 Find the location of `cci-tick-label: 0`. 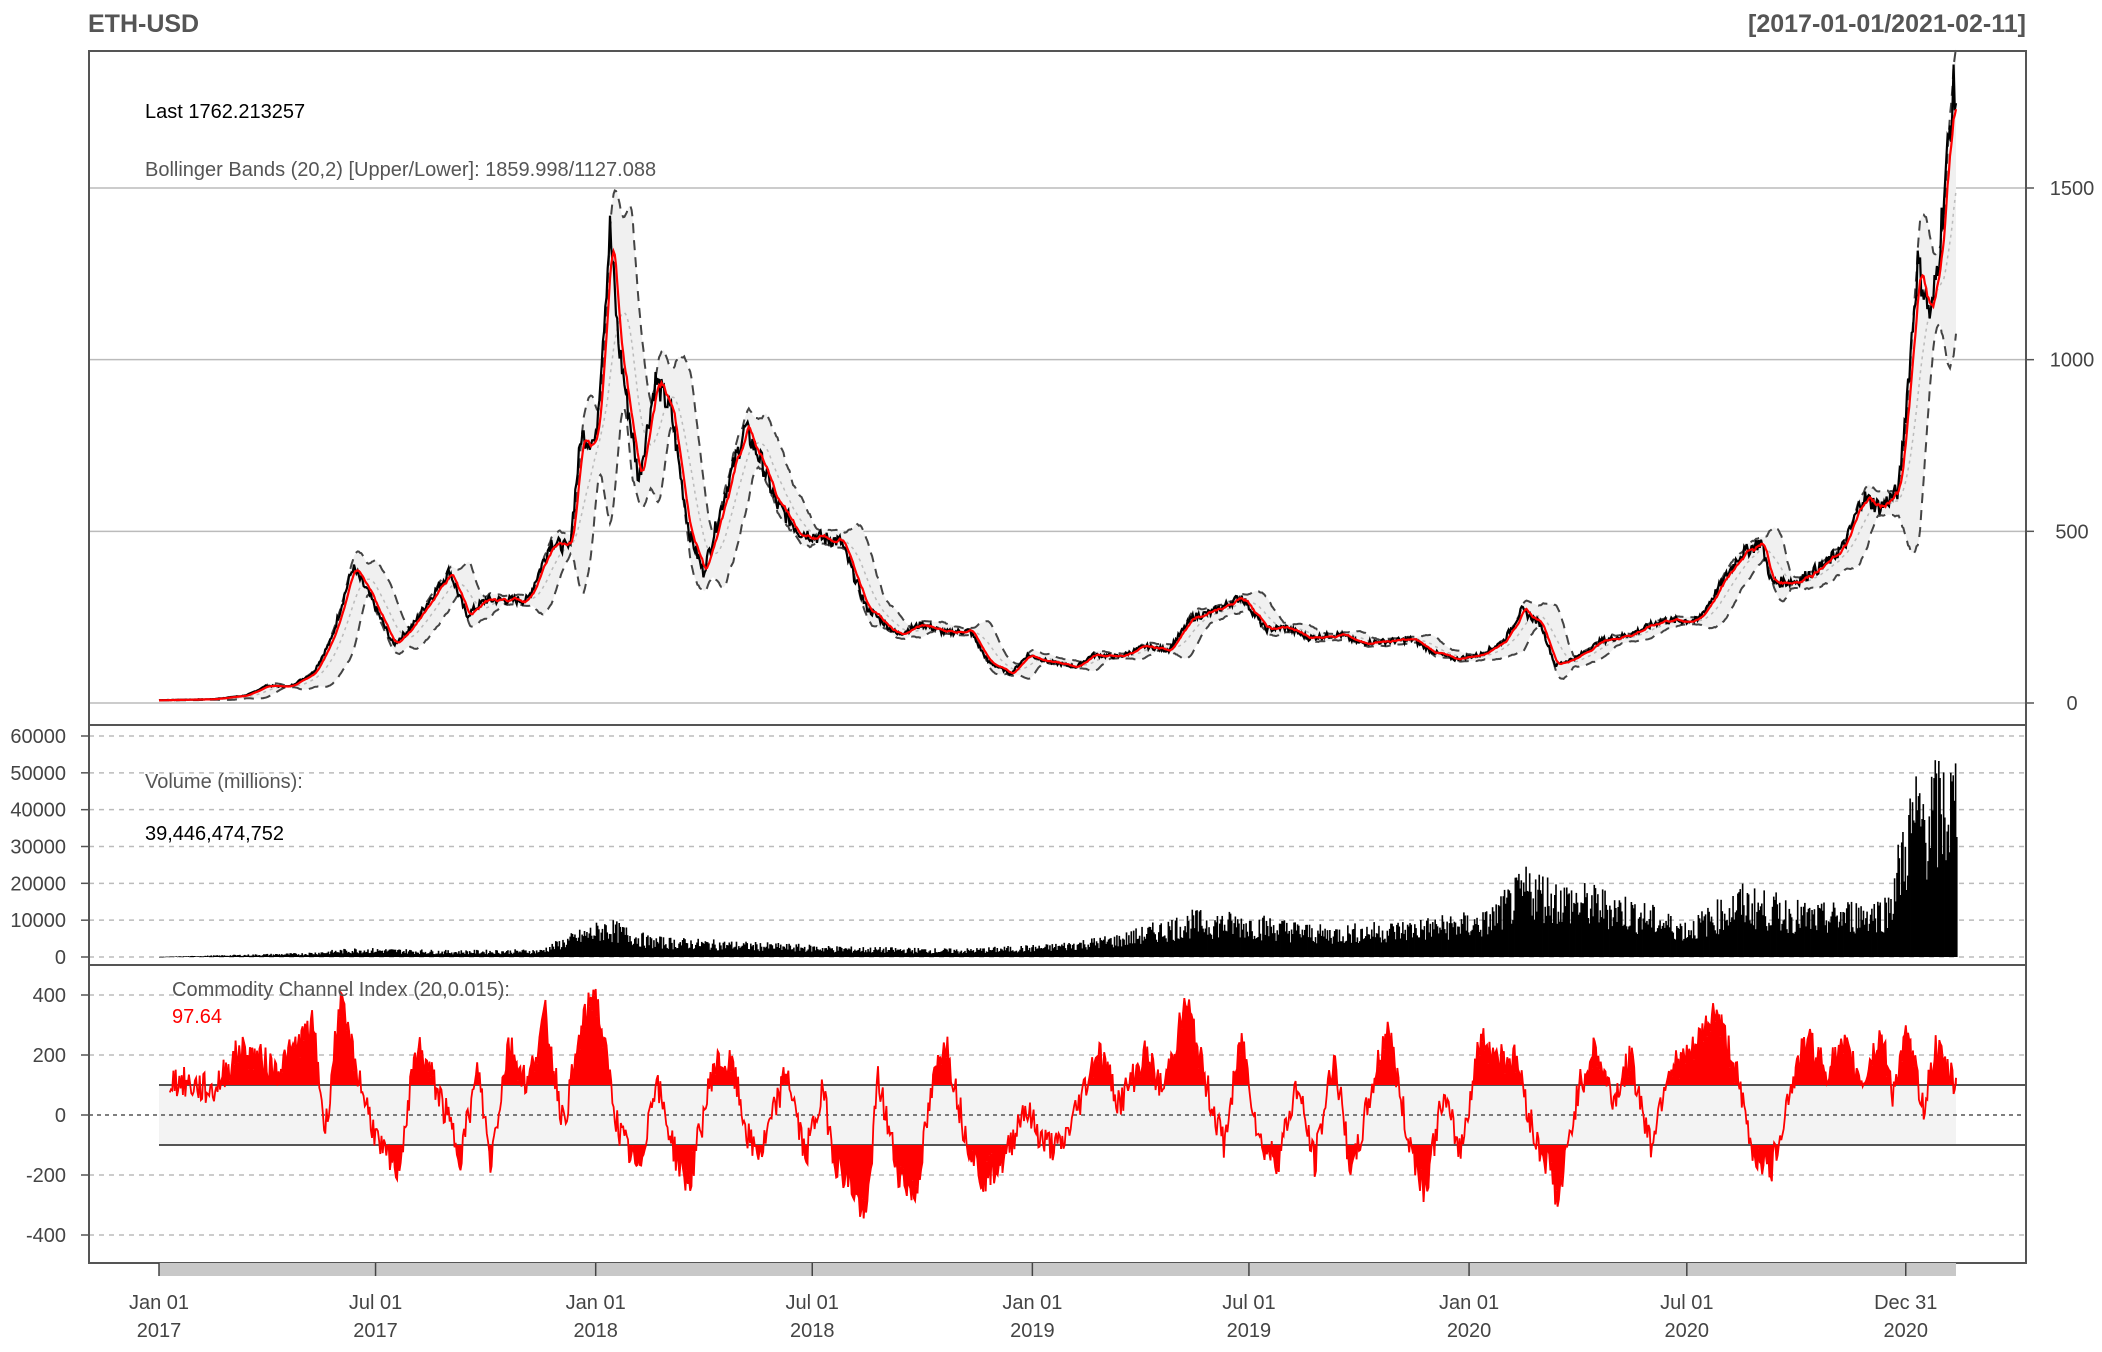

cci-tick-label: 0 is located at coordinates (60, 1116).